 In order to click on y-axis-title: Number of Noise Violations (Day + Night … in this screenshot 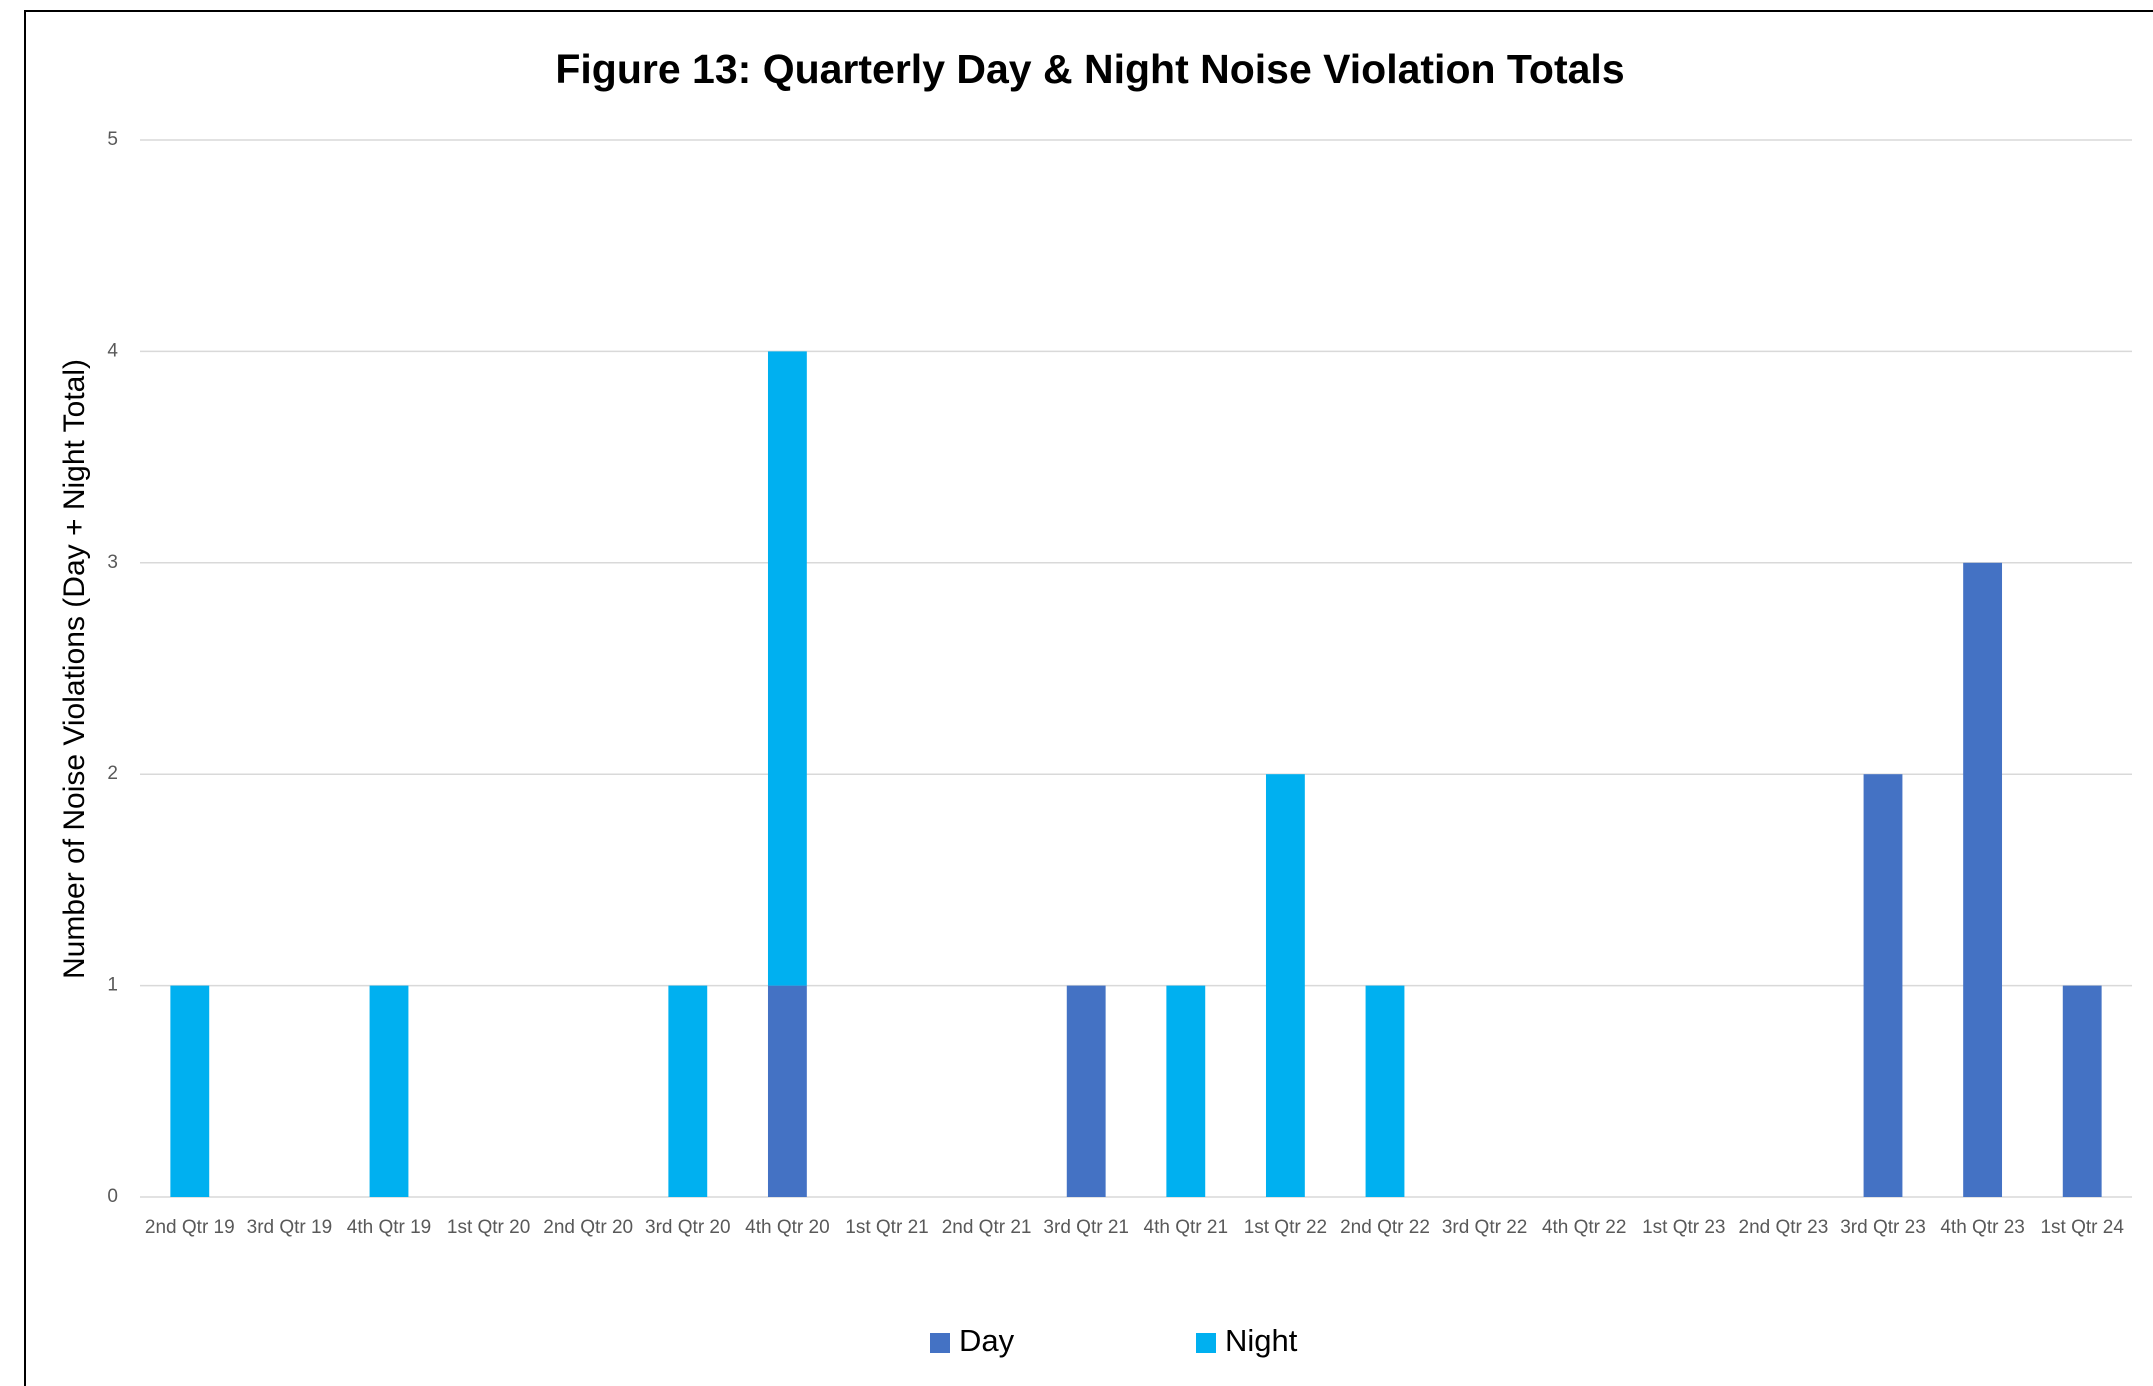, I will do `click(74, 669)`.